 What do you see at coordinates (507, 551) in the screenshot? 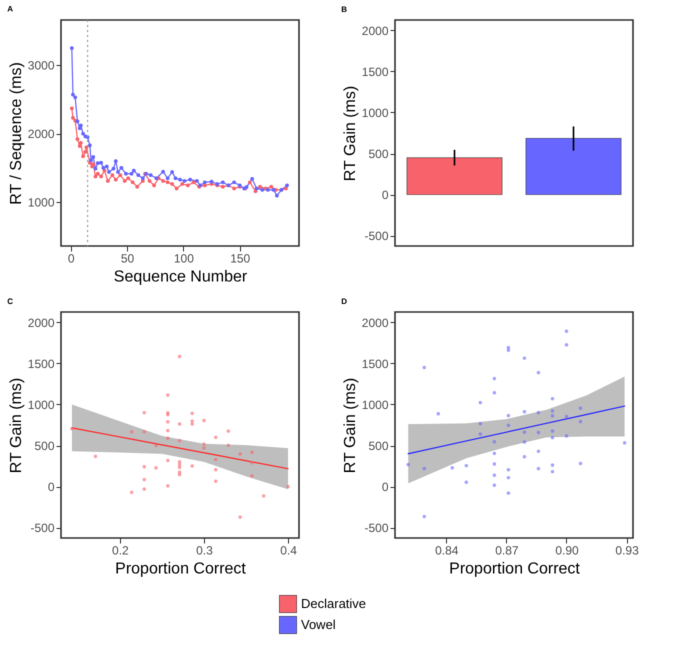
I see `x-tick-label: 0.87` at bounding box center [507, 551].